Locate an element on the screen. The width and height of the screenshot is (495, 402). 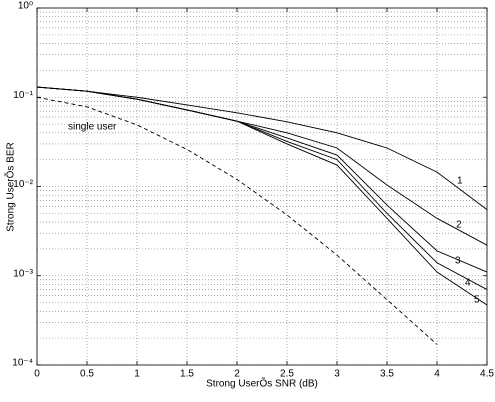
x-tick-label: 0 is located at coordinates (37, 374).